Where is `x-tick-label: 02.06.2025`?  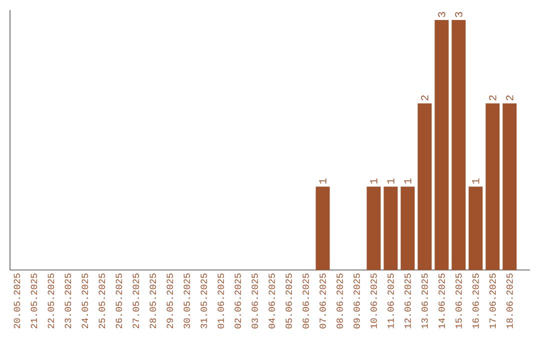 x-tick-label: 02.06.2025 is located at coordinates (237, 301).